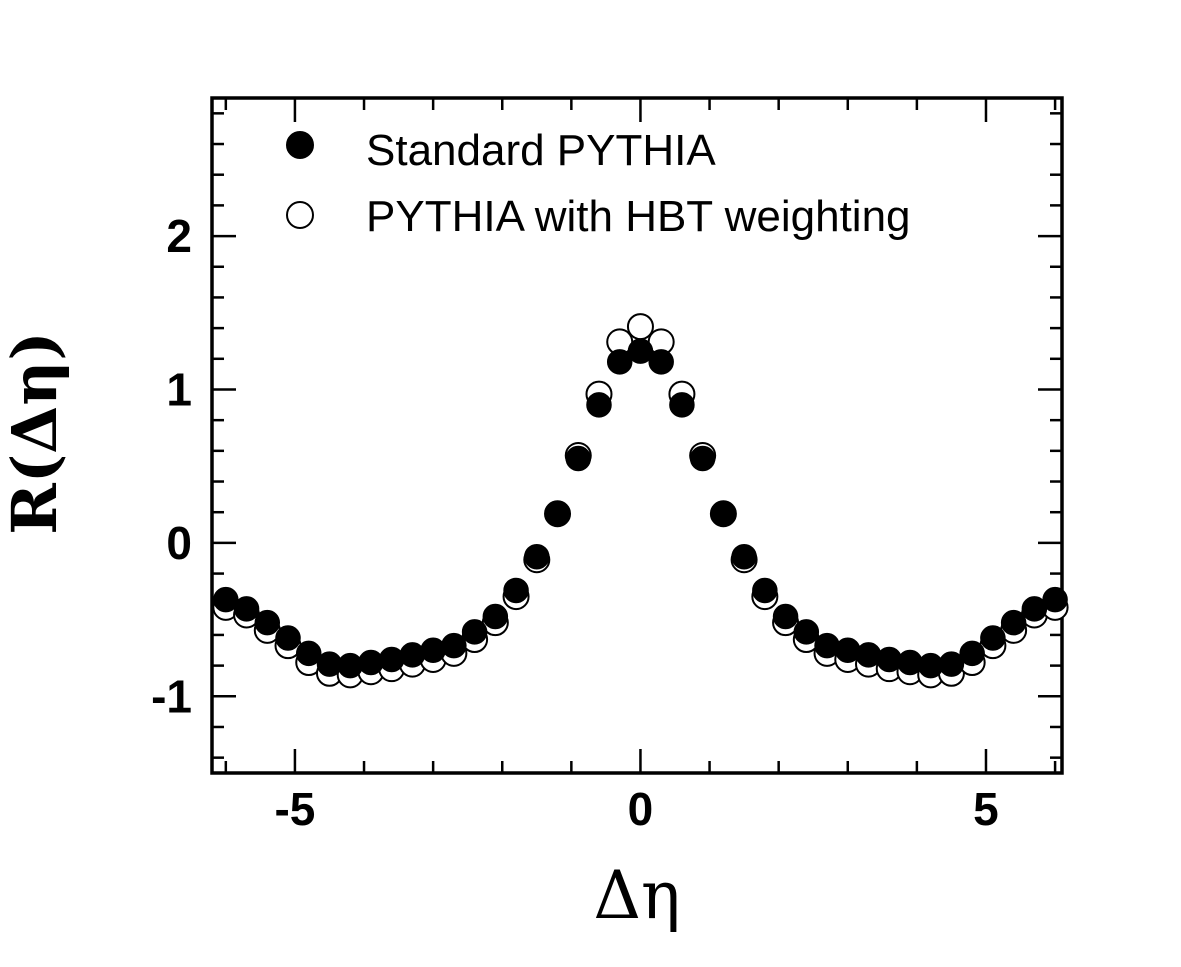 This screenshot has height=967, width=1181. Describe the element at coordinates (179, 389) in the screenshot. I see `y-tick-label: 1` at that location.